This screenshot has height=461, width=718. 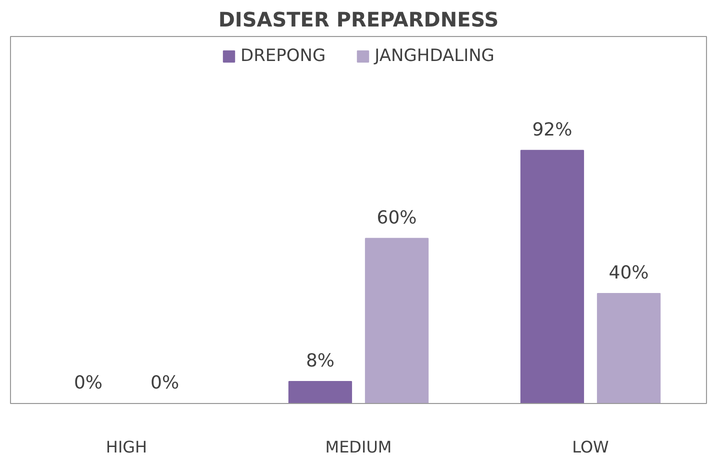 I want to click on x-tick-label: LOW, so click(x=591, y=447).